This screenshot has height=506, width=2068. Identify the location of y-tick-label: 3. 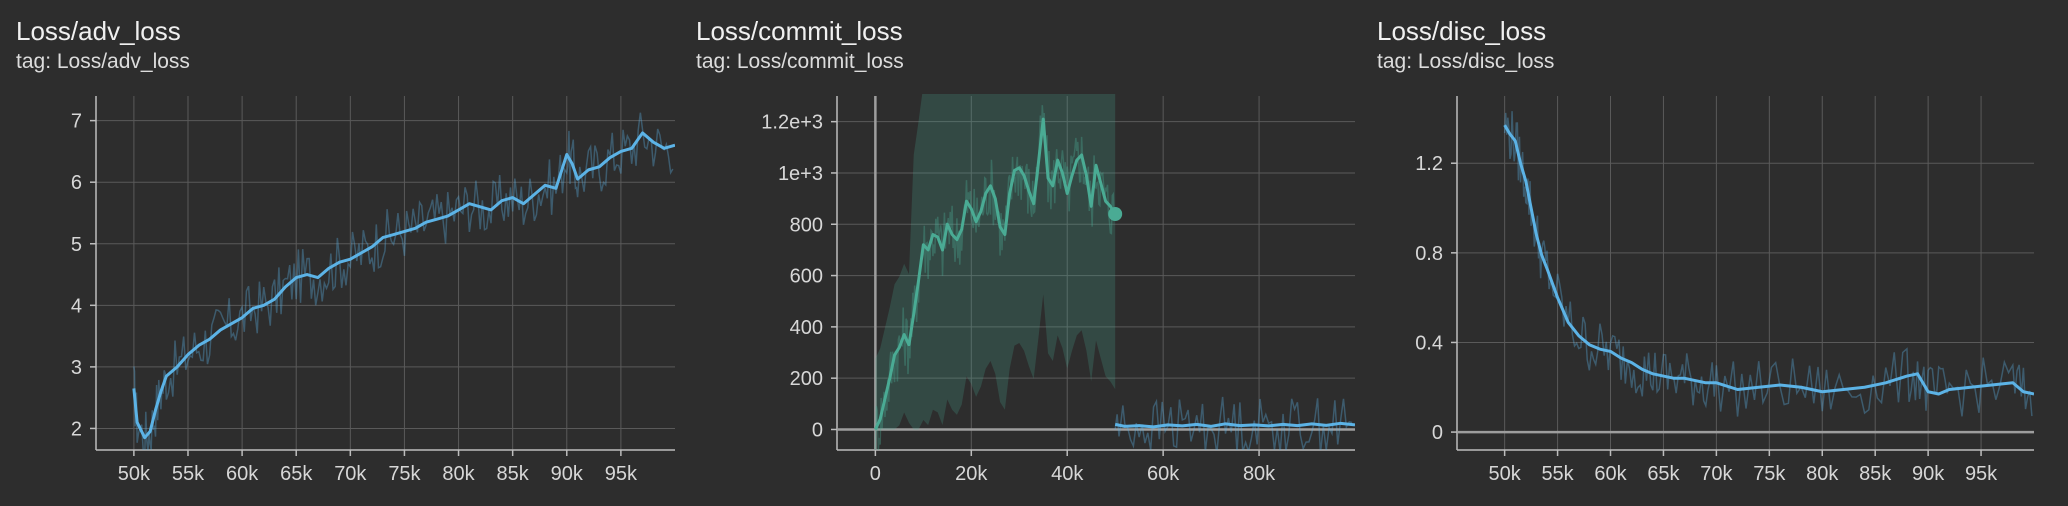
(76, 368).